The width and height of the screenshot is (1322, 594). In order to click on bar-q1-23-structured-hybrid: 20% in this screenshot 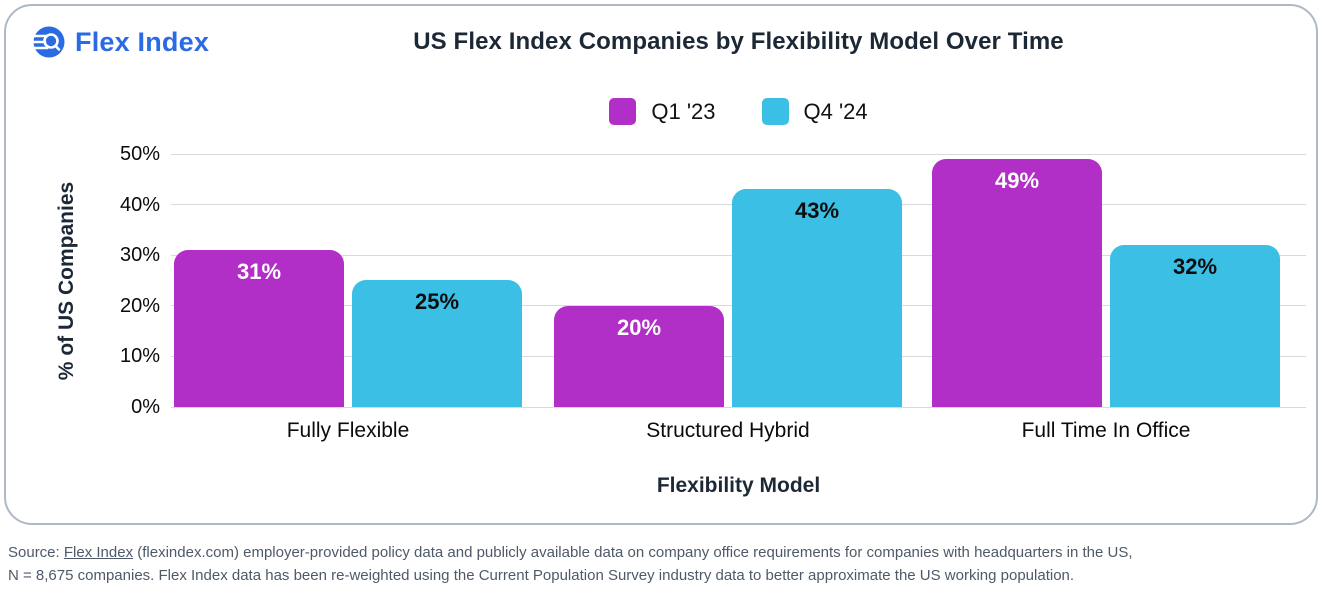, I will do `click(639, 356)`.